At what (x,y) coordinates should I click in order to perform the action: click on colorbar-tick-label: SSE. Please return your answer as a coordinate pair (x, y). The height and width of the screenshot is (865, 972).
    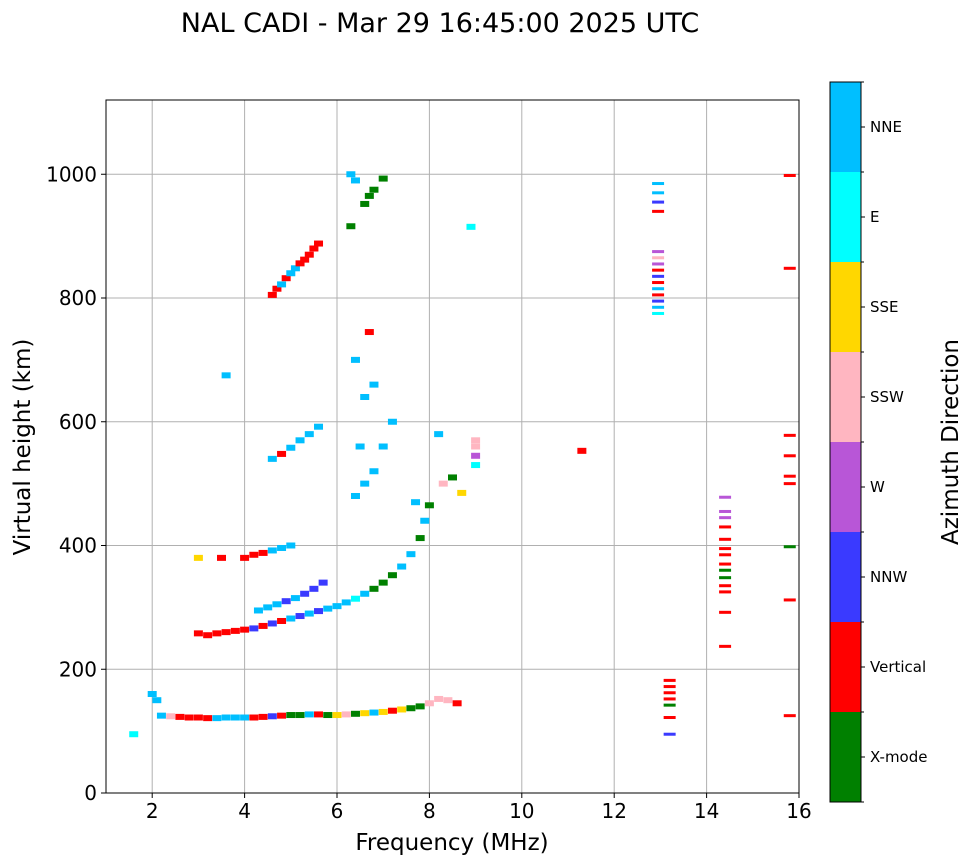
    Looking at the image, I should click on (884, 307).